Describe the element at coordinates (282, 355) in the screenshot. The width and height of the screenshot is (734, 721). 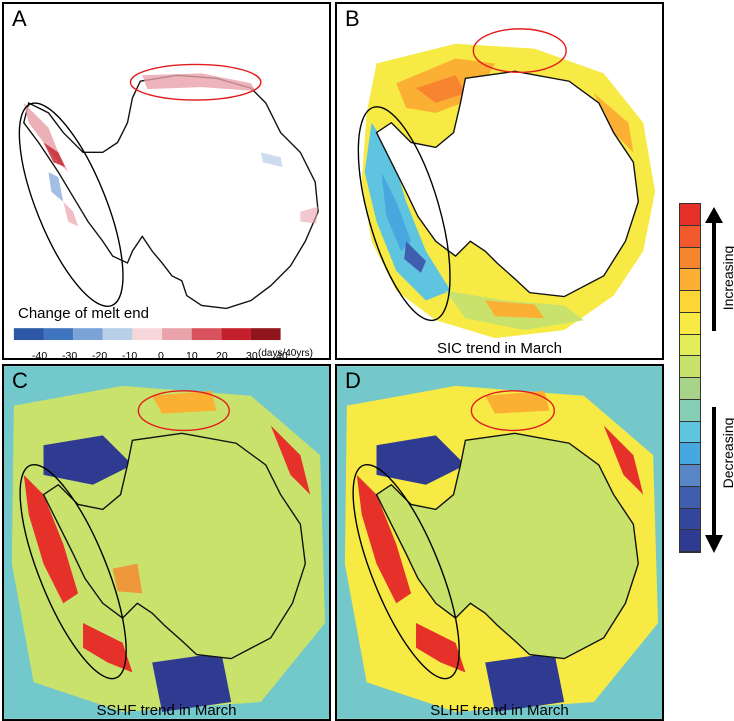
I see `melt-tick-8: 40` at that location.